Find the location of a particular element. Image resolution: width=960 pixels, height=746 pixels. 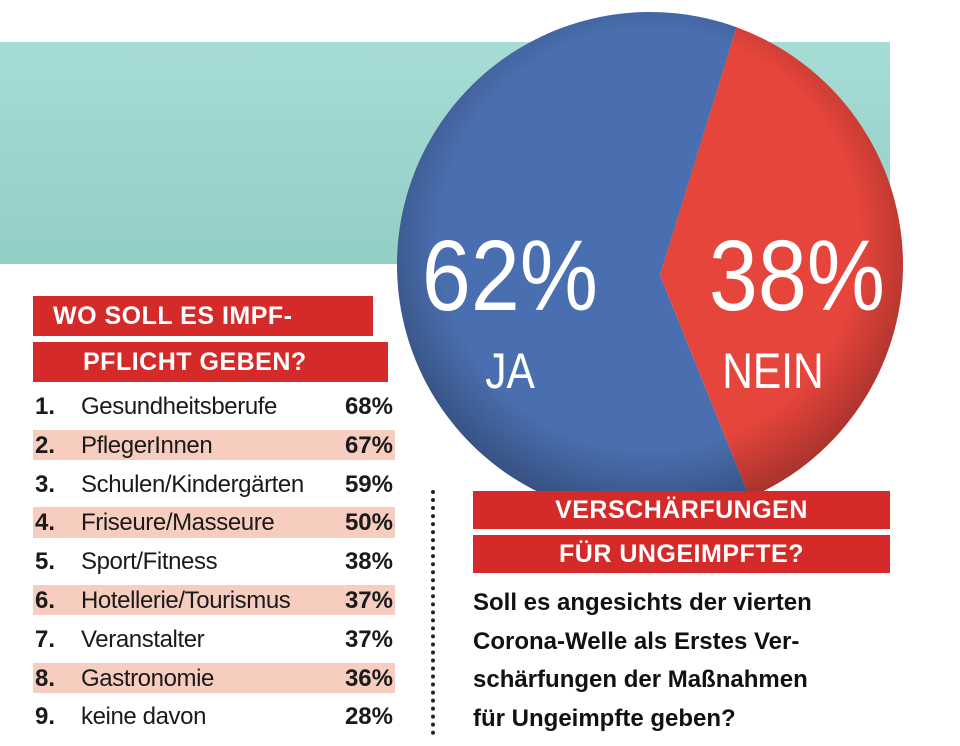

list-item-rank: 1. is located at coordinates (45, 406).